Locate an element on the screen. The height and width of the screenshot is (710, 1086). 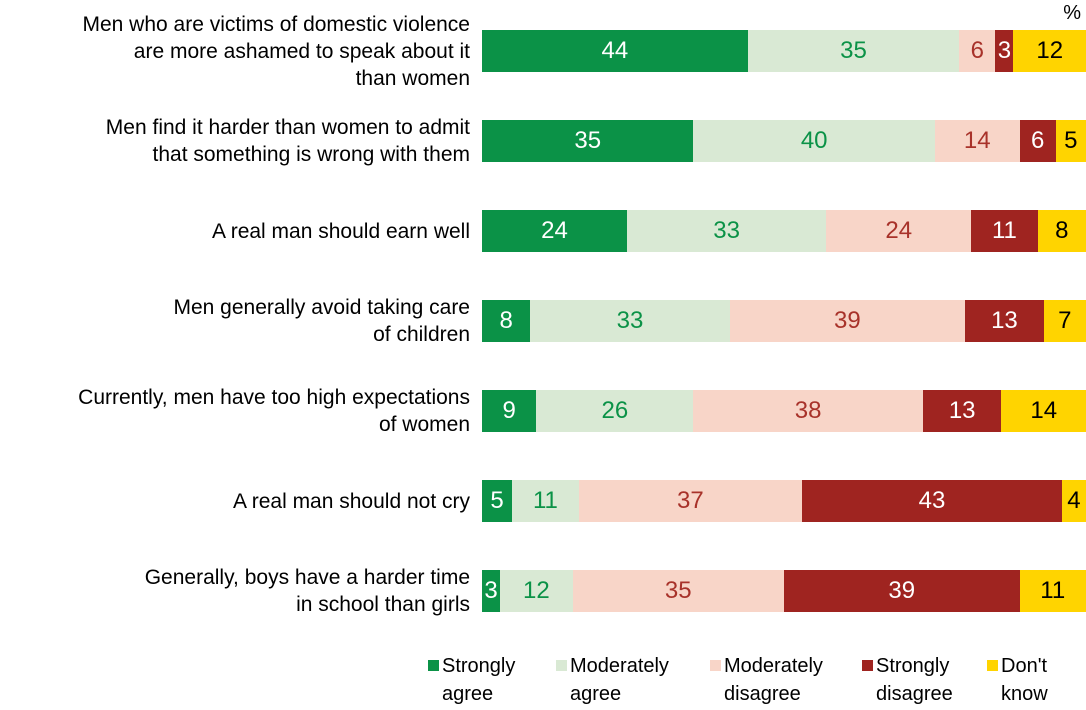
stacked-bar: 5 11 37 43 4 is located at coordinates (784, 501).